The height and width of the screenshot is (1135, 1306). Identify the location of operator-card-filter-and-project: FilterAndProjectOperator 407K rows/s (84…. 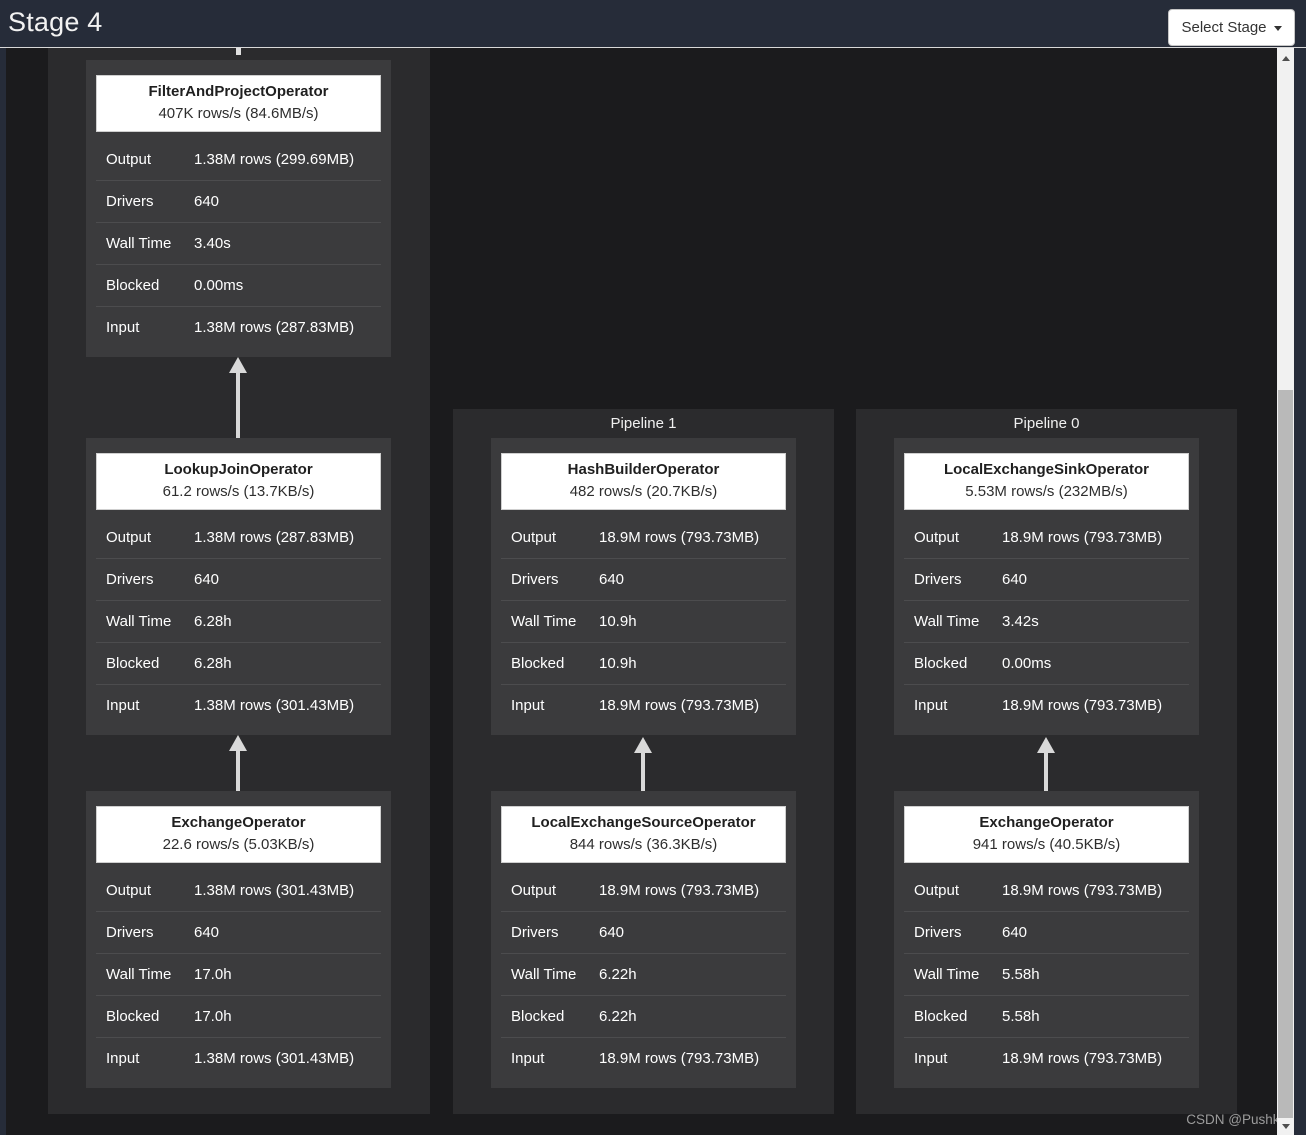
(238, 208).